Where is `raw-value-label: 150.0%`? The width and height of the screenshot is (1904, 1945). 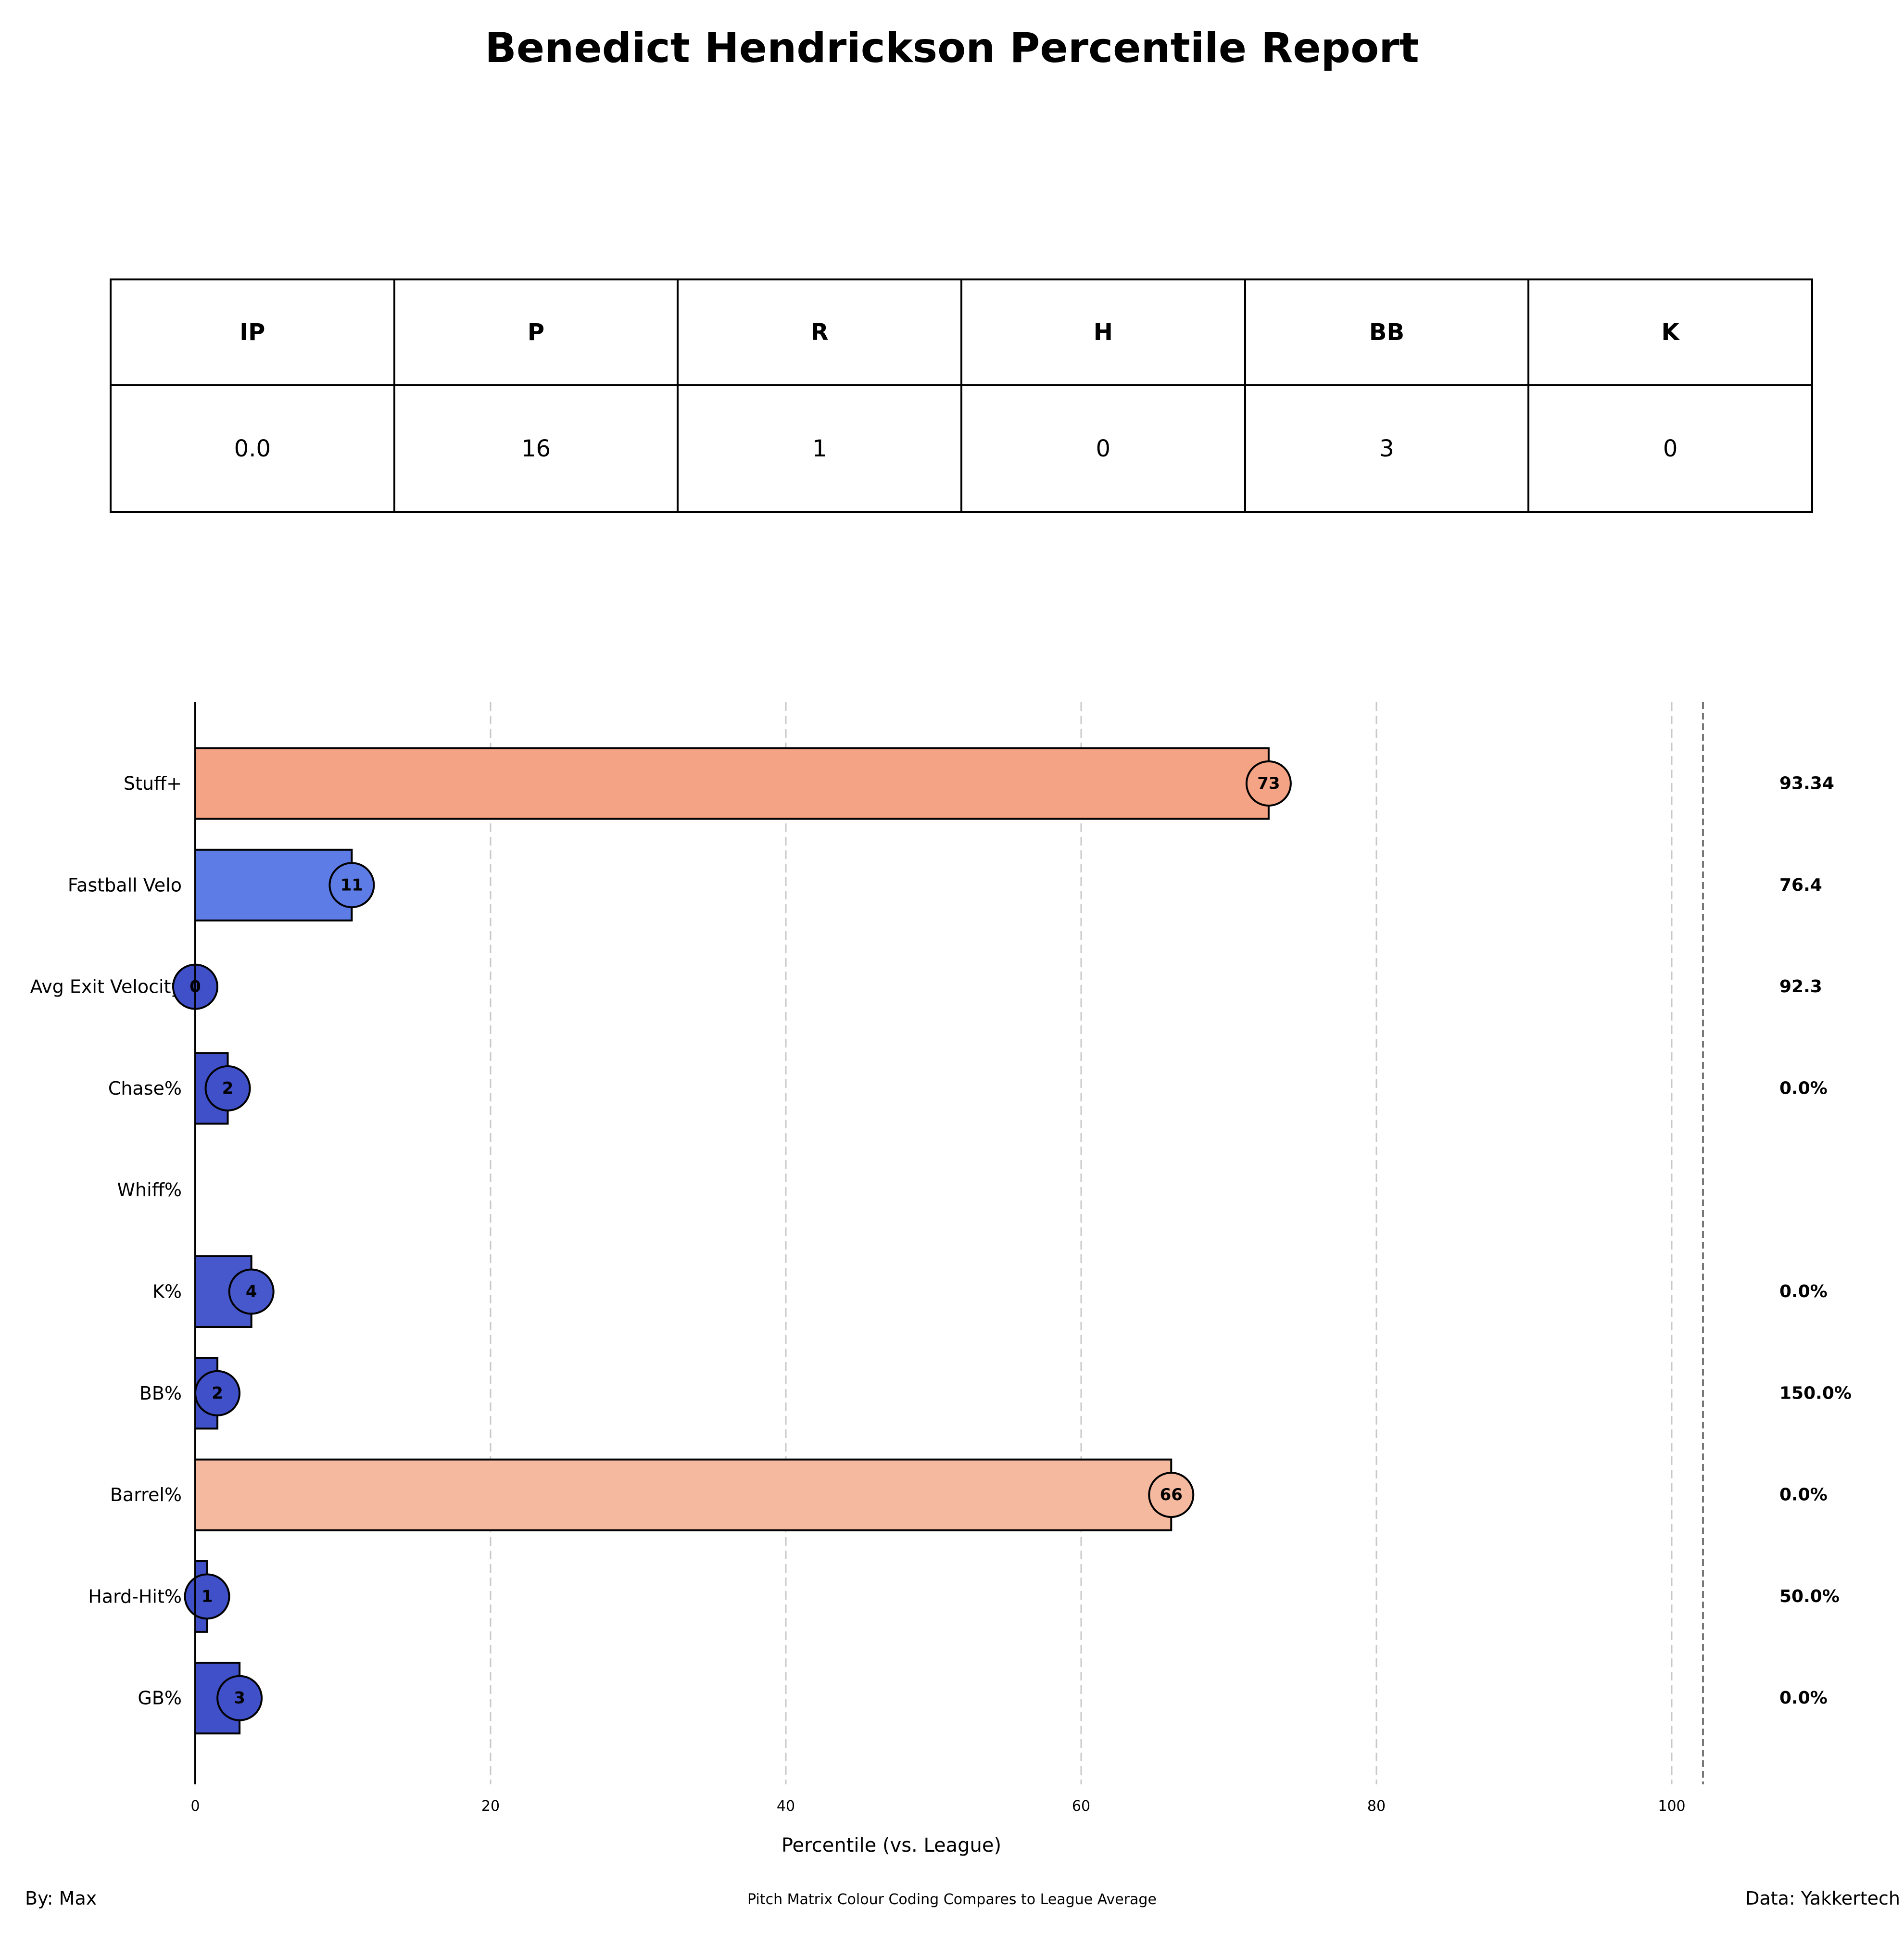 raw-value-label: 150.0% is located at coordinates (1815, 1393).